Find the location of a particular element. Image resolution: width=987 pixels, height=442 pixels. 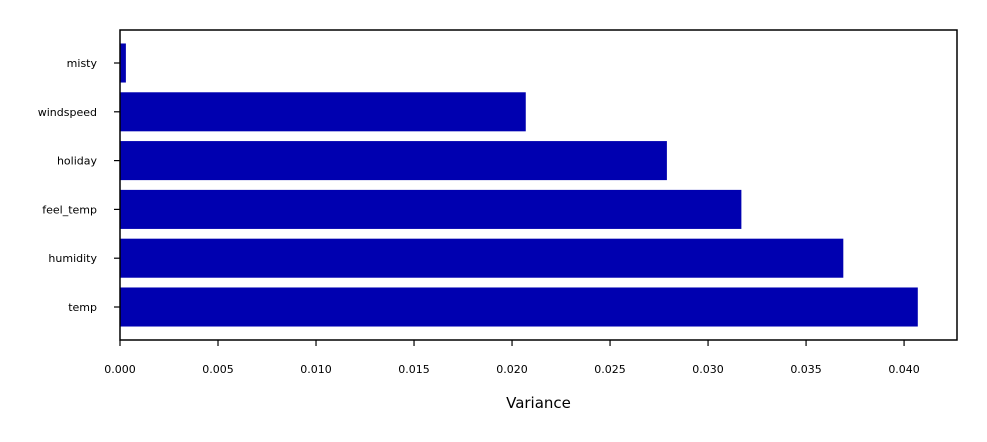

bar-holiday is located at coordinates (393, 161).